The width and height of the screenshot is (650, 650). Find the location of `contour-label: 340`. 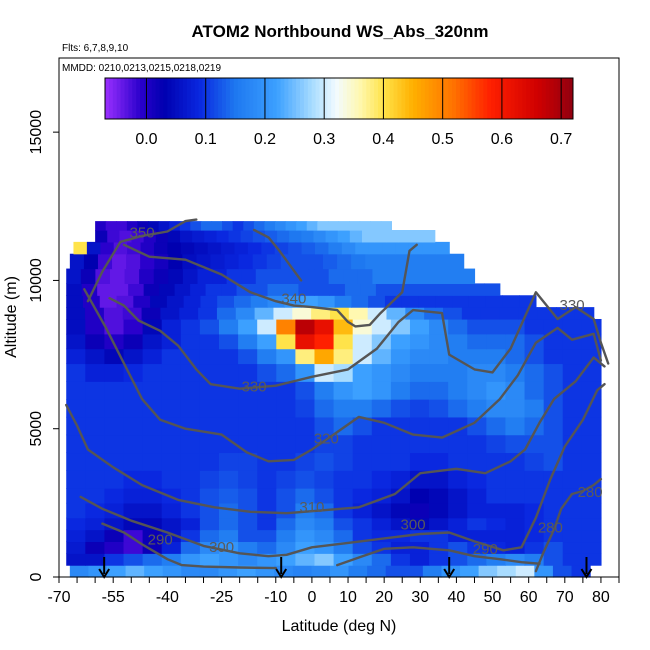

contour-label: 340 is located at coordinates (293, 298).